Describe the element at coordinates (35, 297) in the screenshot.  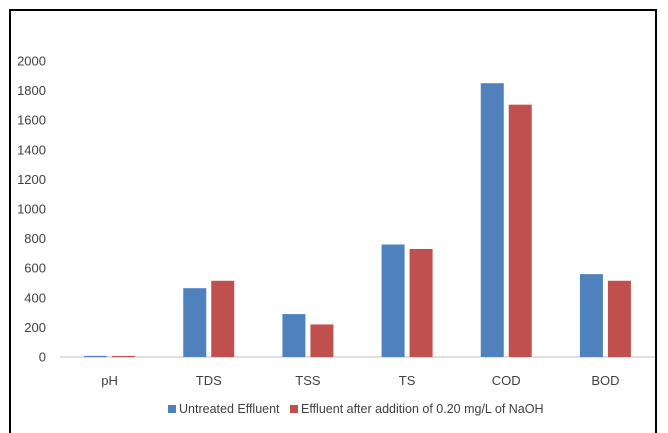
I see `y-tick-label: 400` at that location.